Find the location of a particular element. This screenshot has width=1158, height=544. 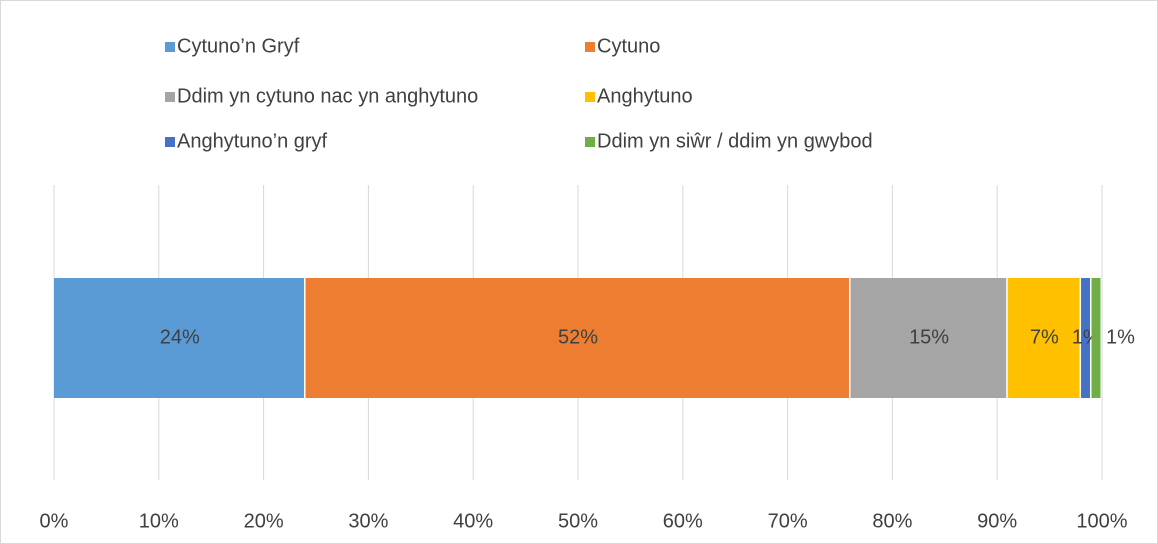

x-tick-label: 20% is located at coordinates (264, 521).